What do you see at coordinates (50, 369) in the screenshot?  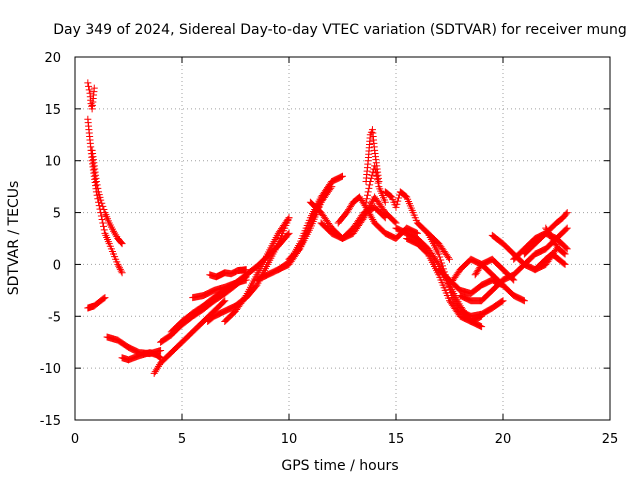 I see `y-tick-label: -10` at bounding box center [50, 369].